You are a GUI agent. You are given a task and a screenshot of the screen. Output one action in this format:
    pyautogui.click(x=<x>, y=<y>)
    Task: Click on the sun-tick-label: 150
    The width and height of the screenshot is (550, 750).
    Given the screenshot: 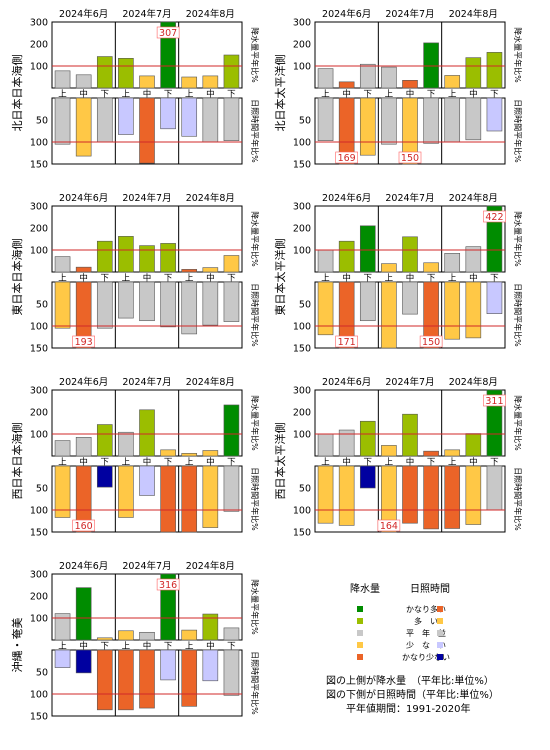 What is the action you would take?
    pyautogui.click(x=302, y=165)
    